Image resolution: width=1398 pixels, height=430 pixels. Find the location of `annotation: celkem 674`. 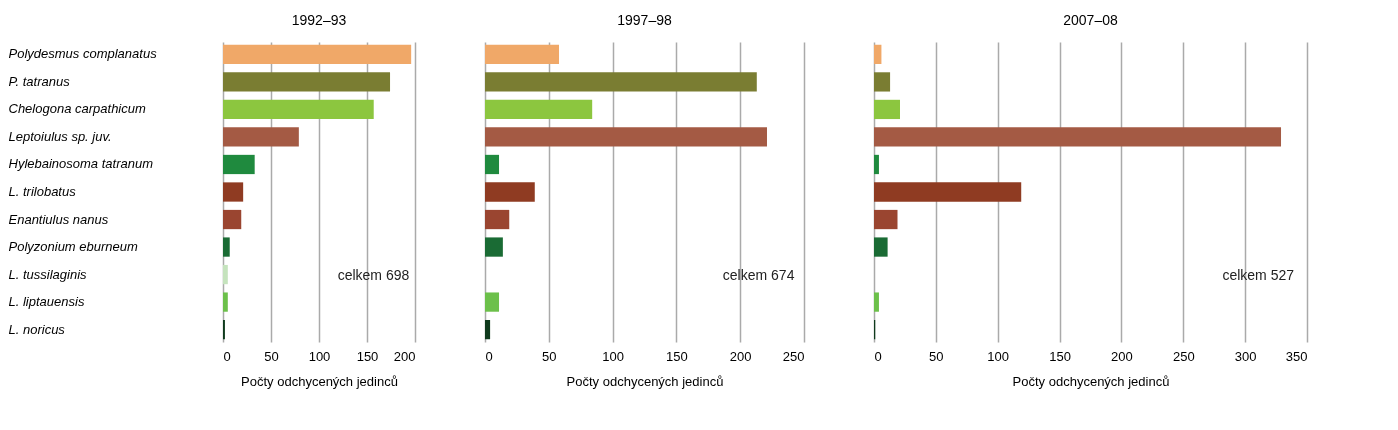

annotation: celkem 674 is located at coordinates (758, 275).